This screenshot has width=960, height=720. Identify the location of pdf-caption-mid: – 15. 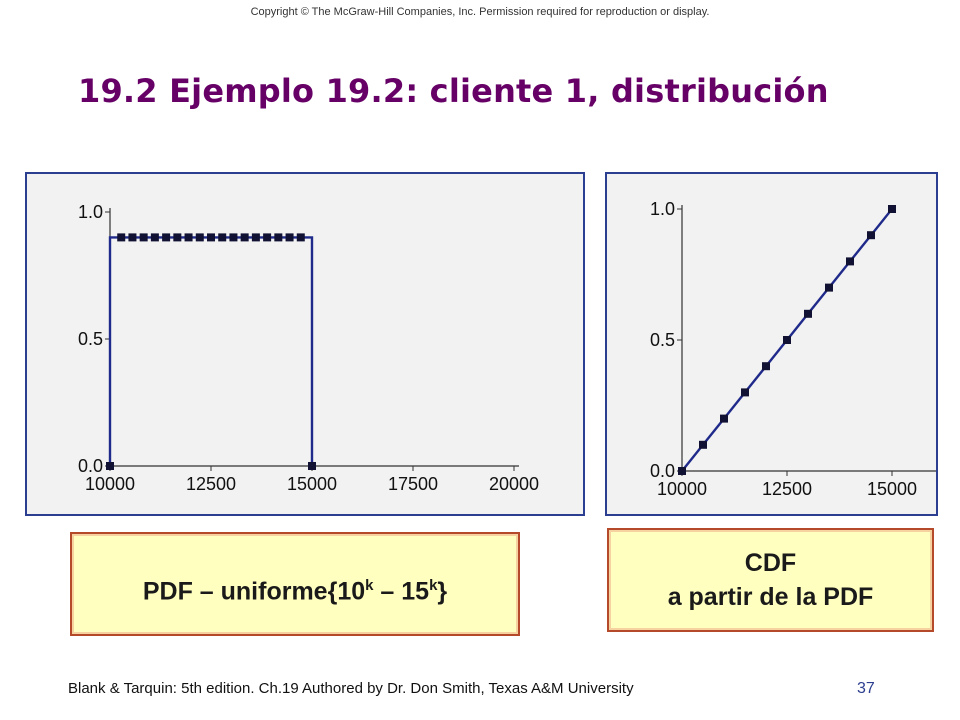
(401, 591).